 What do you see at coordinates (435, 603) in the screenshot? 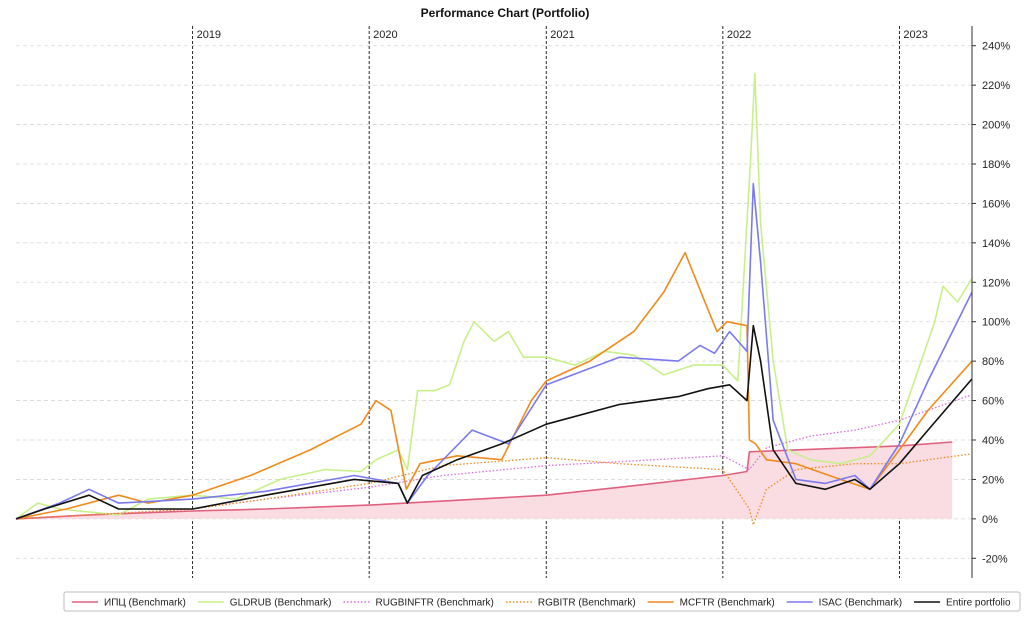
I see `legend-entry: RUGBINFTR (Benchmark)` at bounding box center [435, 603].